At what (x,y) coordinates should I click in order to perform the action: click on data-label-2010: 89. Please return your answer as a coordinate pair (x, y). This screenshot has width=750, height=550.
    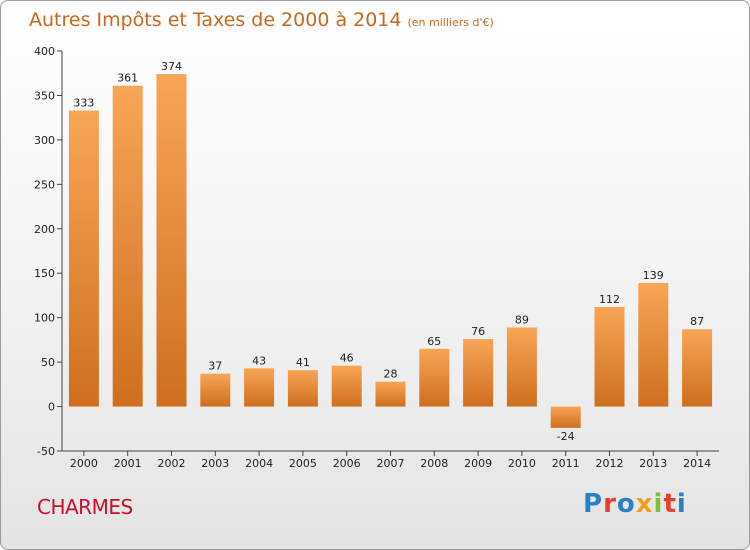
    Looking at the image, I should click on (522, 319).